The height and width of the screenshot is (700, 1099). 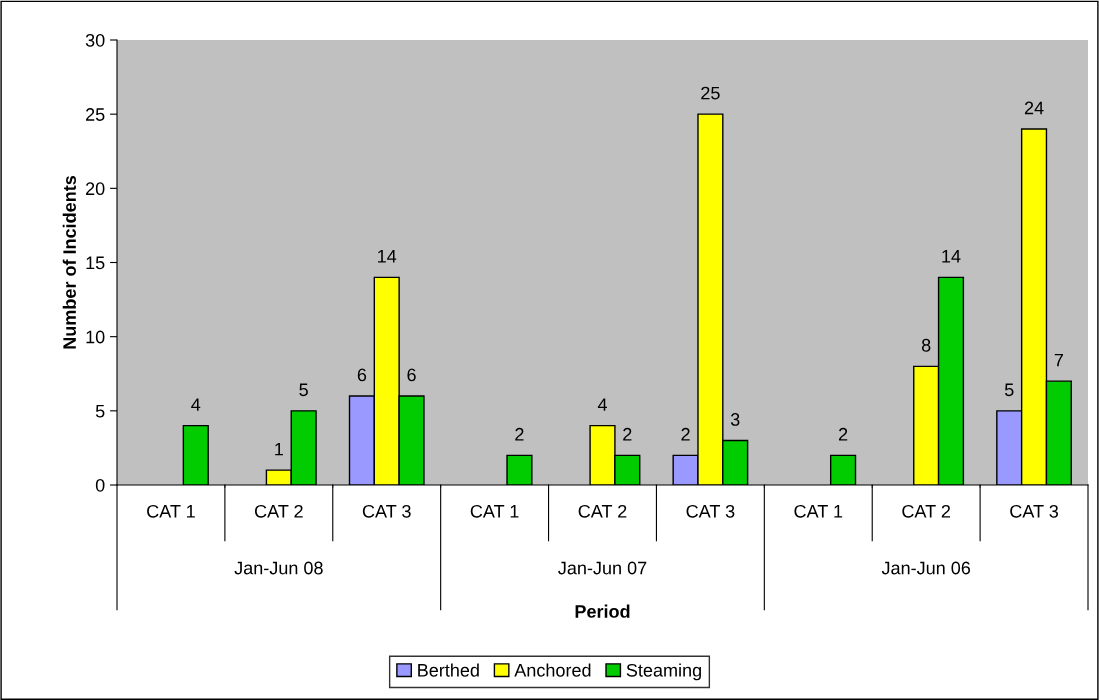 What do you see at coordinates (95, 337) in the screenshot?
I see `y-tick-label: 10` at bounding box center [95, 337].